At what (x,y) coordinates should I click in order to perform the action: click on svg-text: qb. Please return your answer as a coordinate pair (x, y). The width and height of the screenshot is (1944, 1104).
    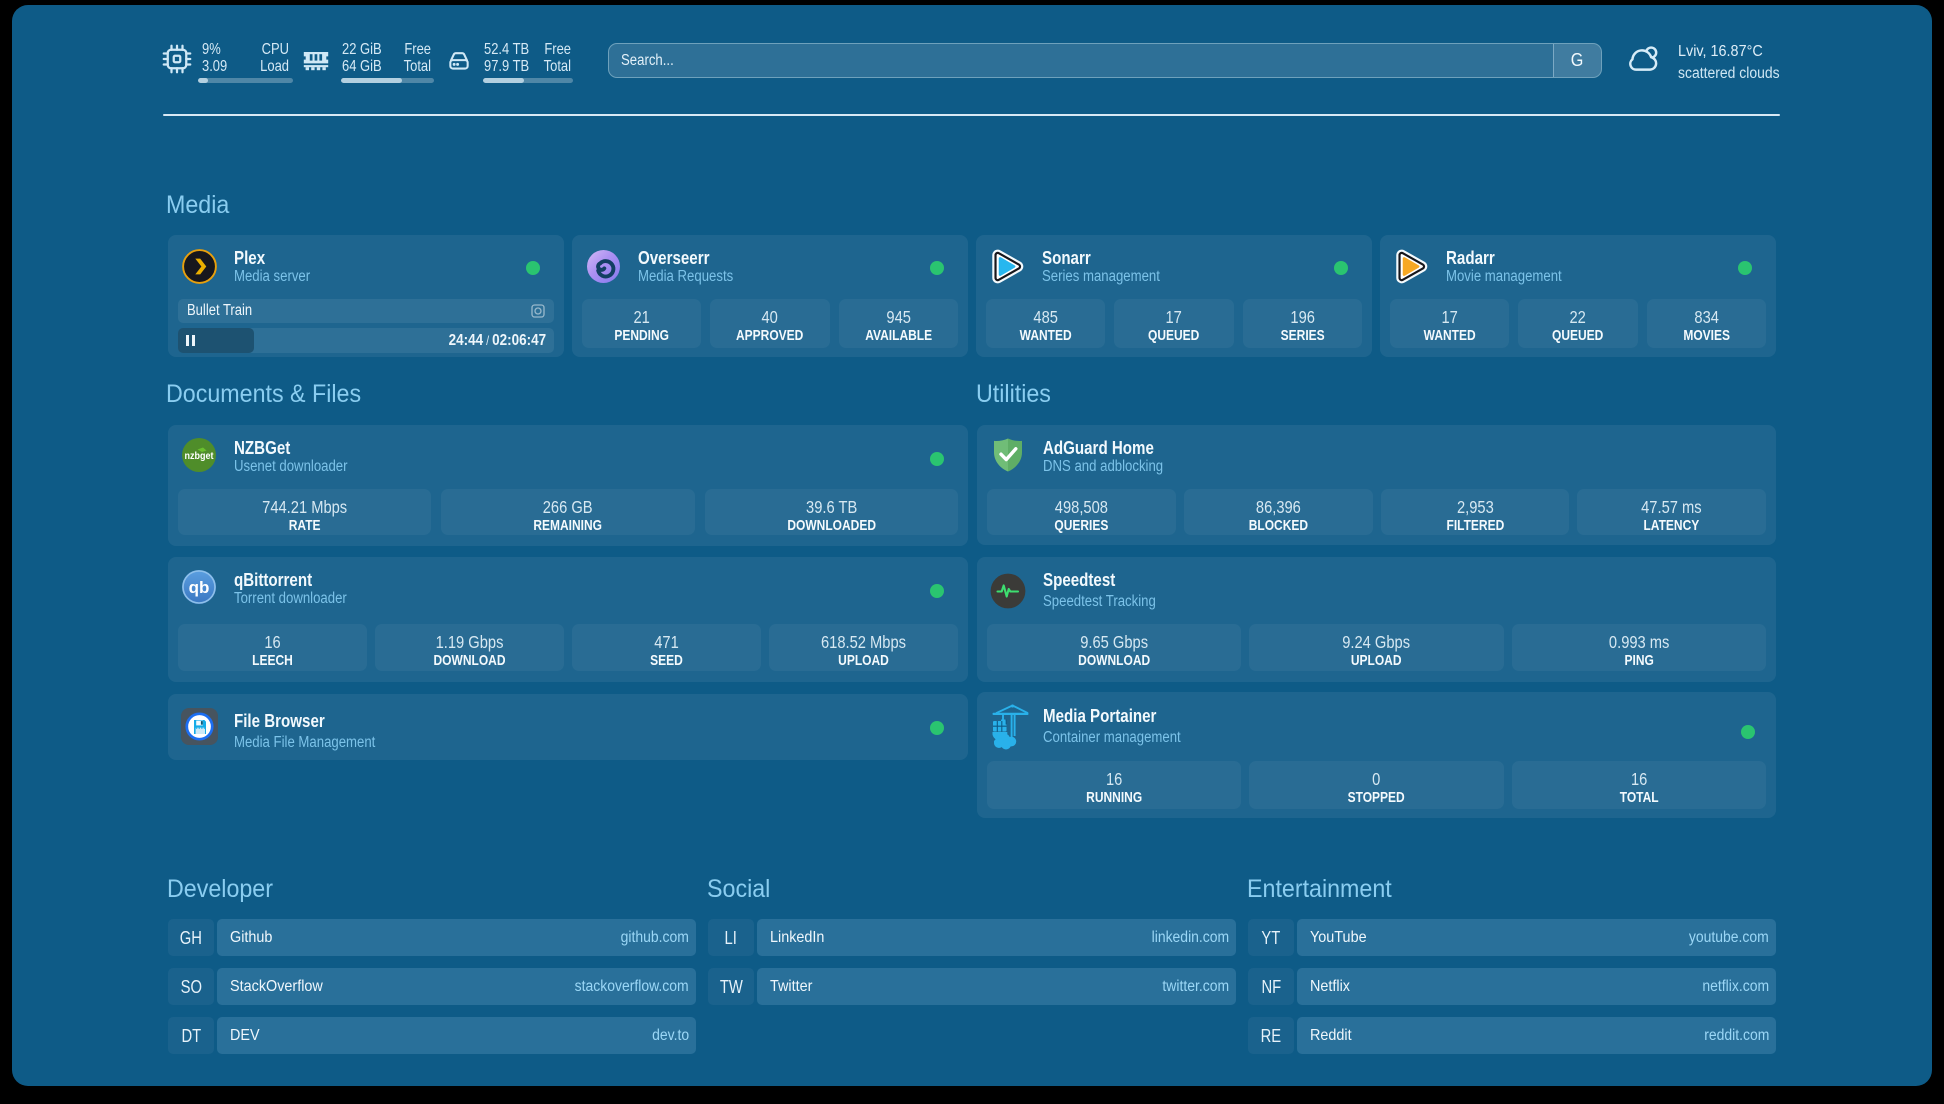
    Looking at the image, I should click on (199, 587).